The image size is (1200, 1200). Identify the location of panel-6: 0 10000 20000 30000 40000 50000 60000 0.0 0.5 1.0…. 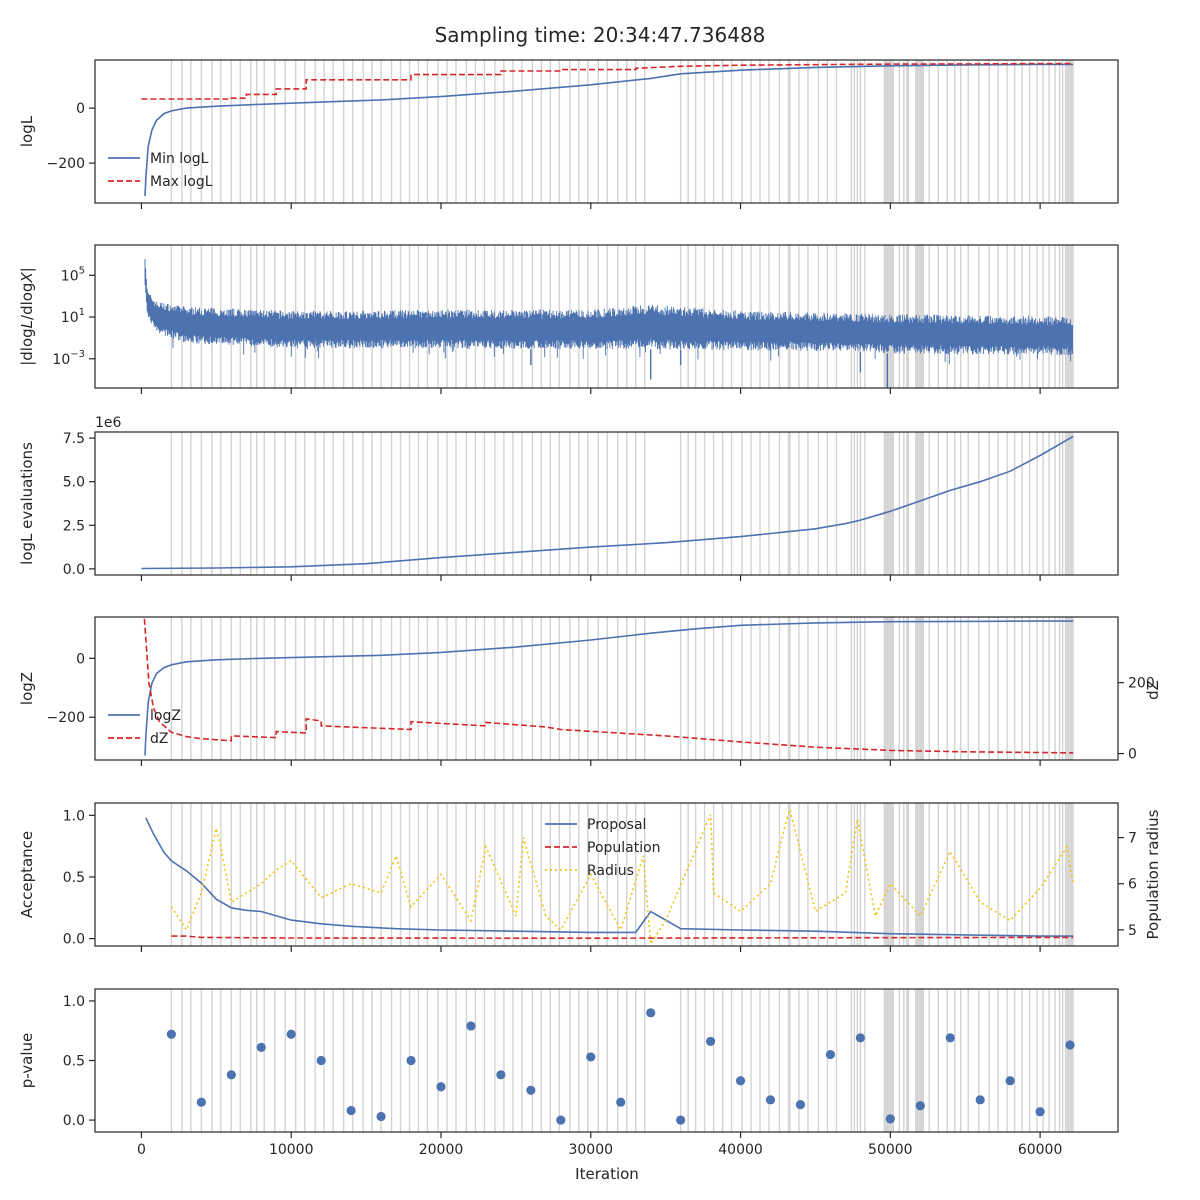
(568, 1073).